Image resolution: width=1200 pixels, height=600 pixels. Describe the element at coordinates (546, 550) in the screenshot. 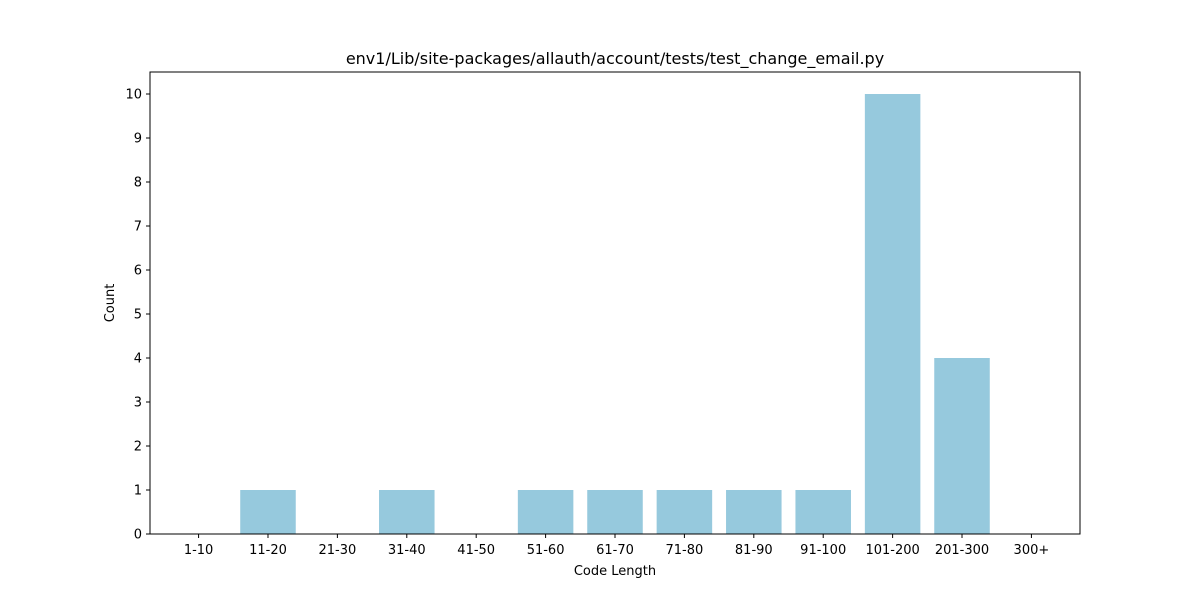

I see `x-tick-label: 51-60` at that location.